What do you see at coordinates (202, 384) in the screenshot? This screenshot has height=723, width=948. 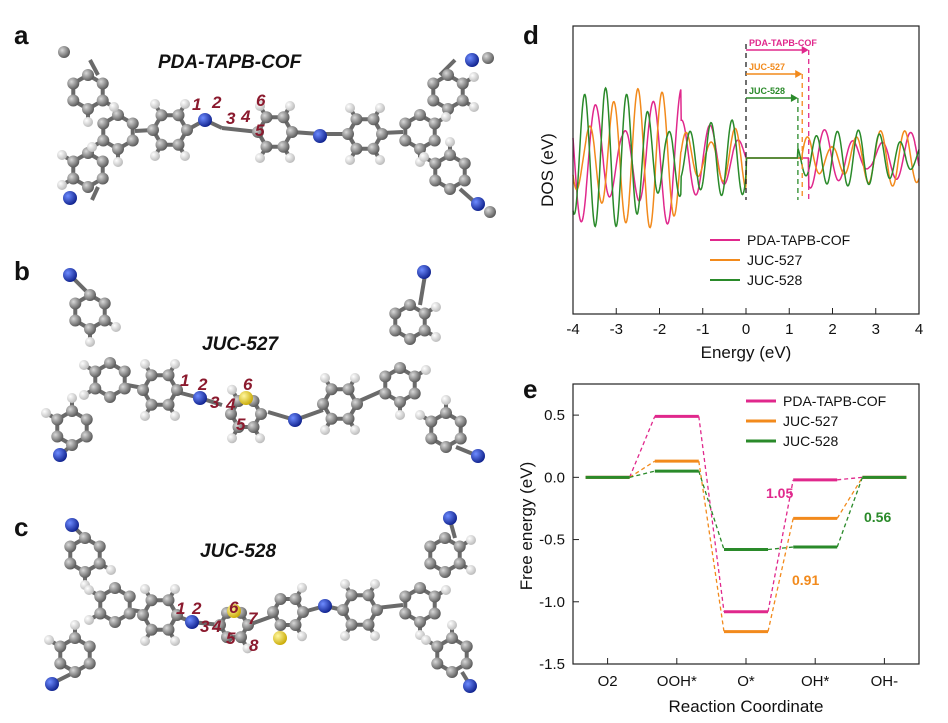 I see `atom-number: 2` at bounding box center [202, 384].